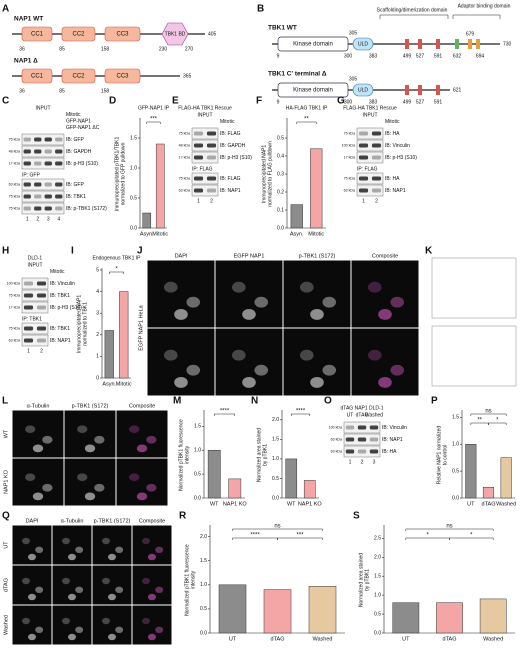  What do you see at coordinates (78, 77) in the screenshot?
I see `domain-label: CC2` at bounding box center [78, 77].